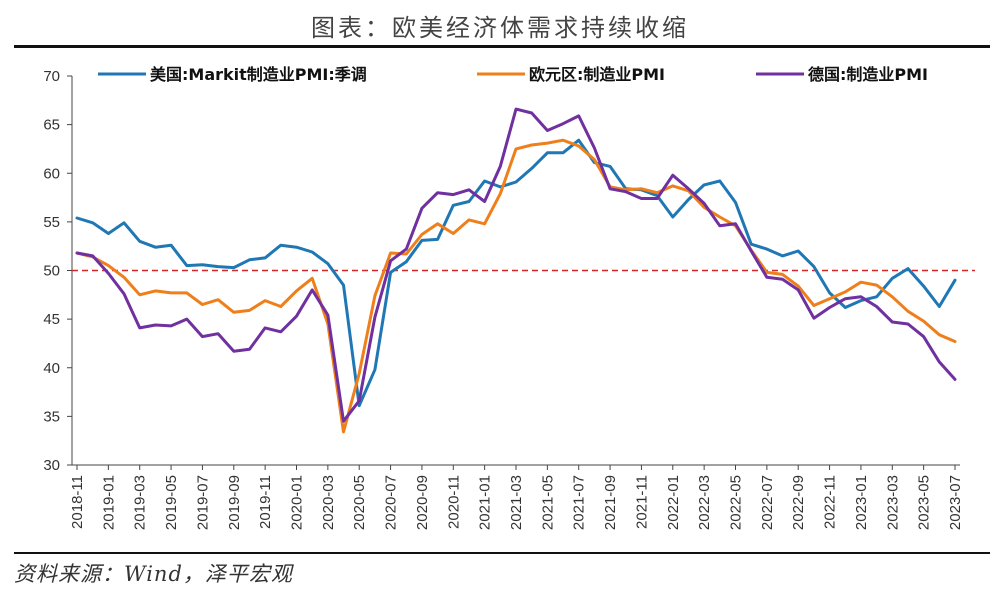  Describe the element at coordinates (502, 46) in the screenshot. I see `title-underline` at that location.